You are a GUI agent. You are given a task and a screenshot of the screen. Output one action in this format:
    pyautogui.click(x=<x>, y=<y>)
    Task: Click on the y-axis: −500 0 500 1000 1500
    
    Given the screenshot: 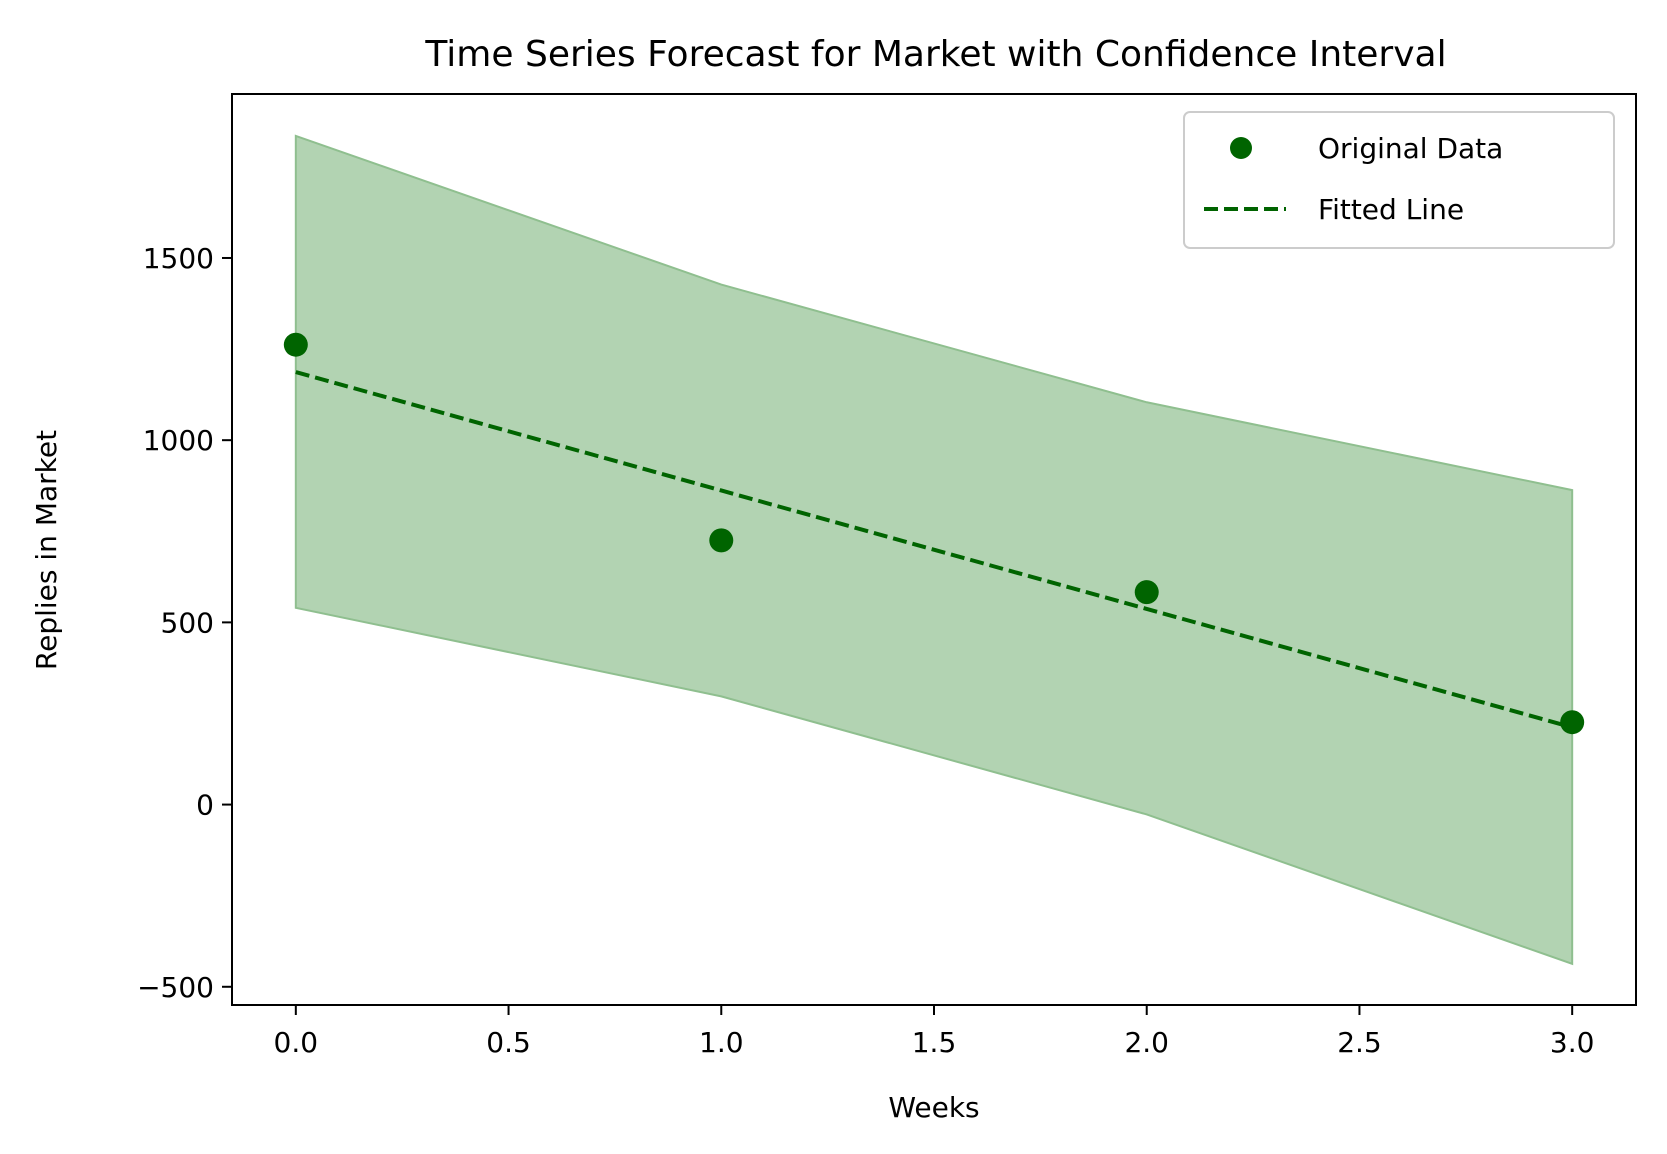 What is the action you would take?
    pyautogui.click(x=184, y=623)
    